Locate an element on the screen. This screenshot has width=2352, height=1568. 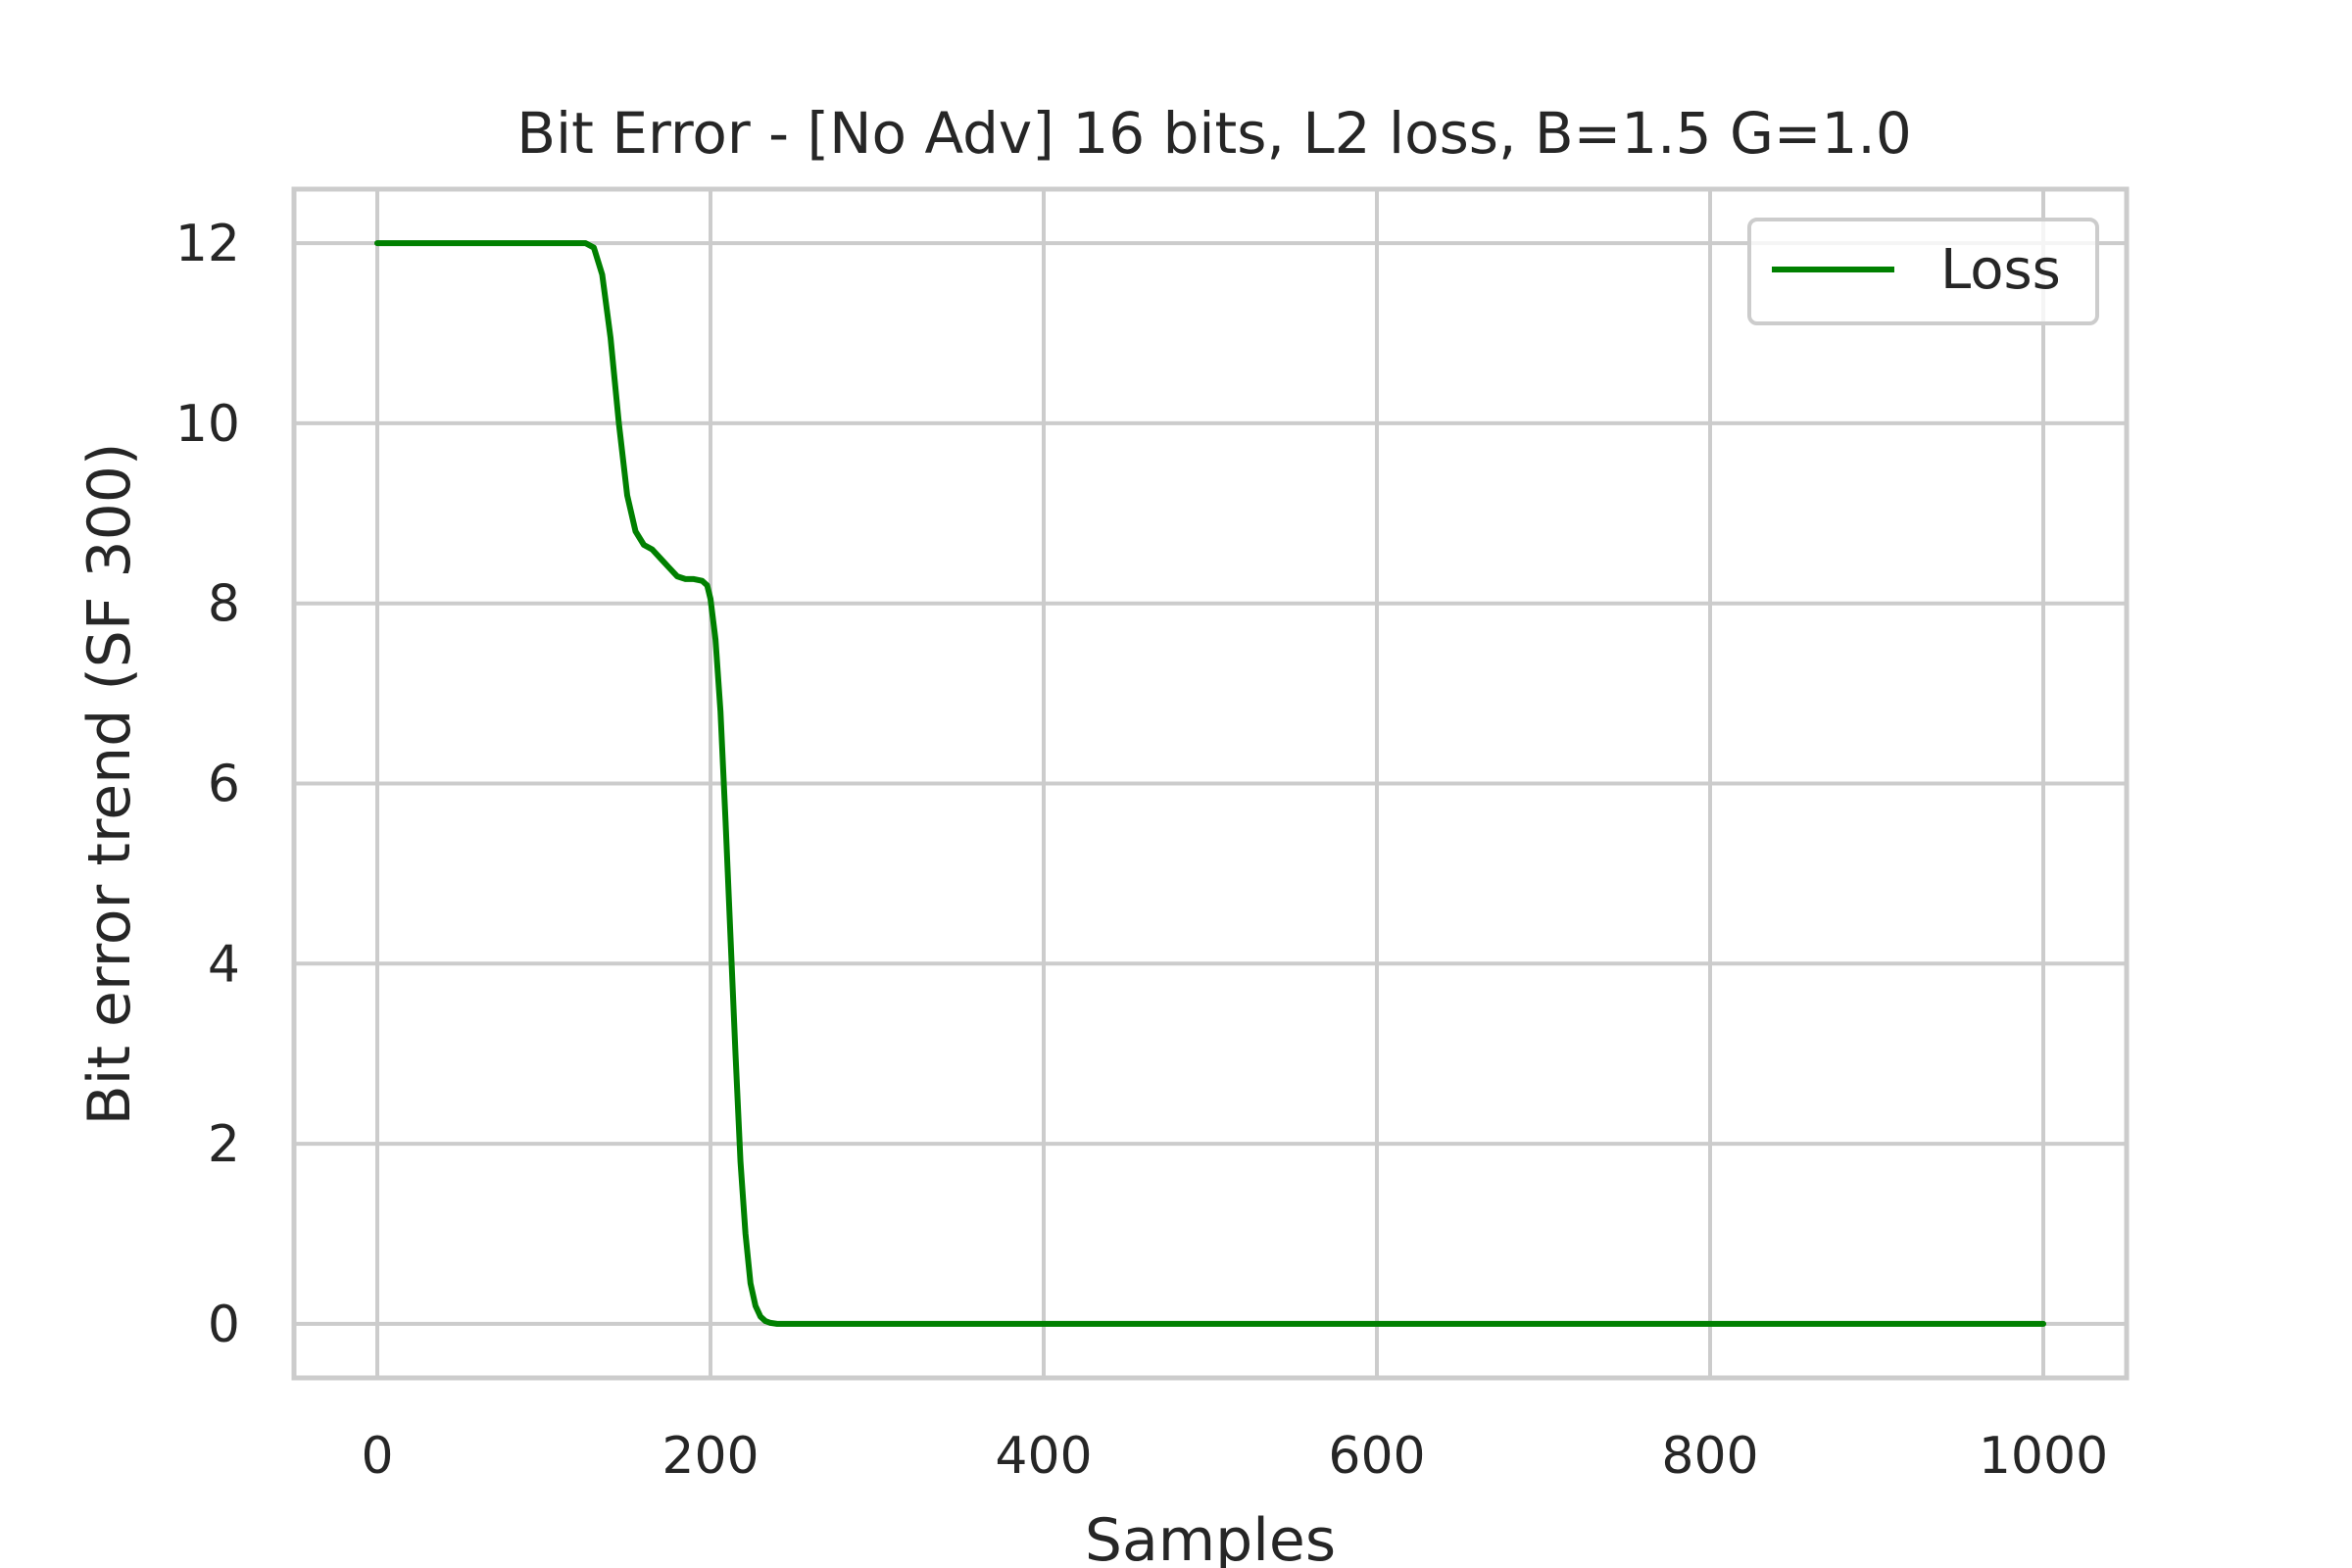
x-tick-label: 800 is located at coordinates (1709, 1456).